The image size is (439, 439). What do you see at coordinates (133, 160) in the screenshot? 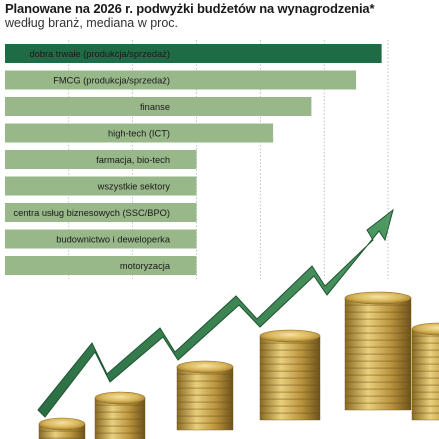
I see `category-label: farmacja, bio-tech` at bounding box center [133, 160].